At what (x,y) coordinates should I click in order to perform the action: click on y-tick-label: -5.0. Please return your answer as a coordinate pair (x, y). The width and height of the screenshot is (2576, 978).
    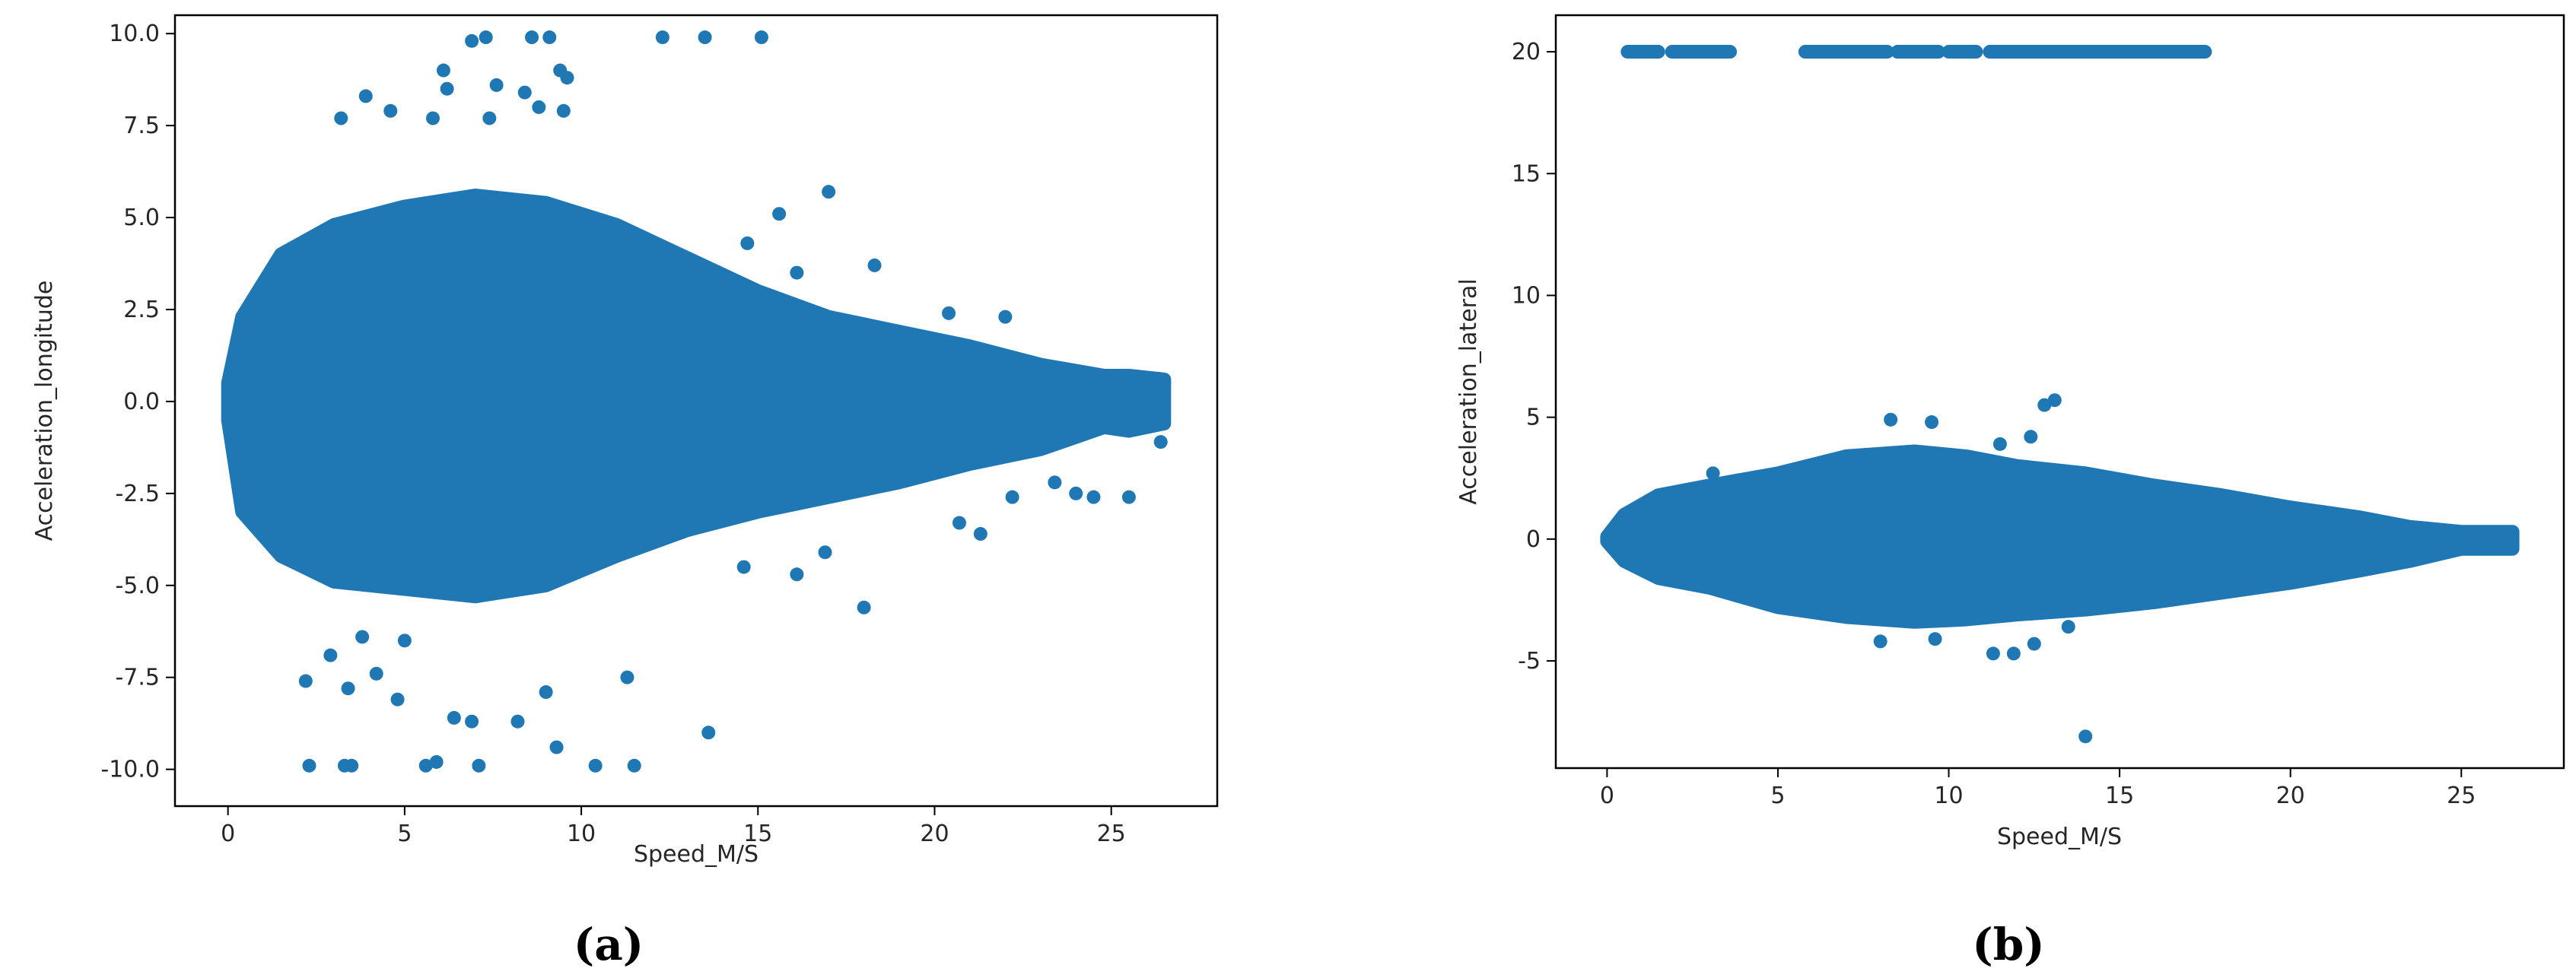
    Looking at the image, I should click on (138, 586).